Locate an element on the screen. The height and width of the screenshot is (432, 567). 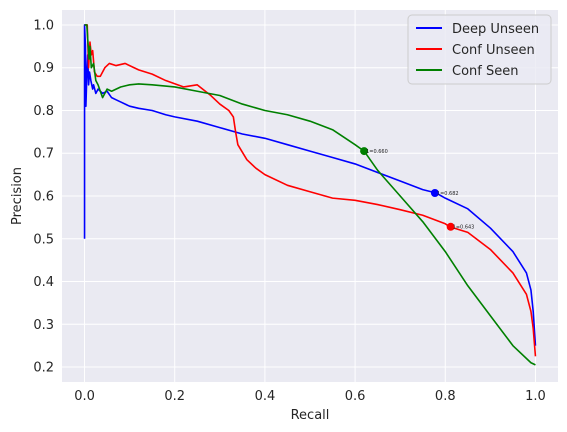
marker-deep-unseen is located at coordinates (434, 193).